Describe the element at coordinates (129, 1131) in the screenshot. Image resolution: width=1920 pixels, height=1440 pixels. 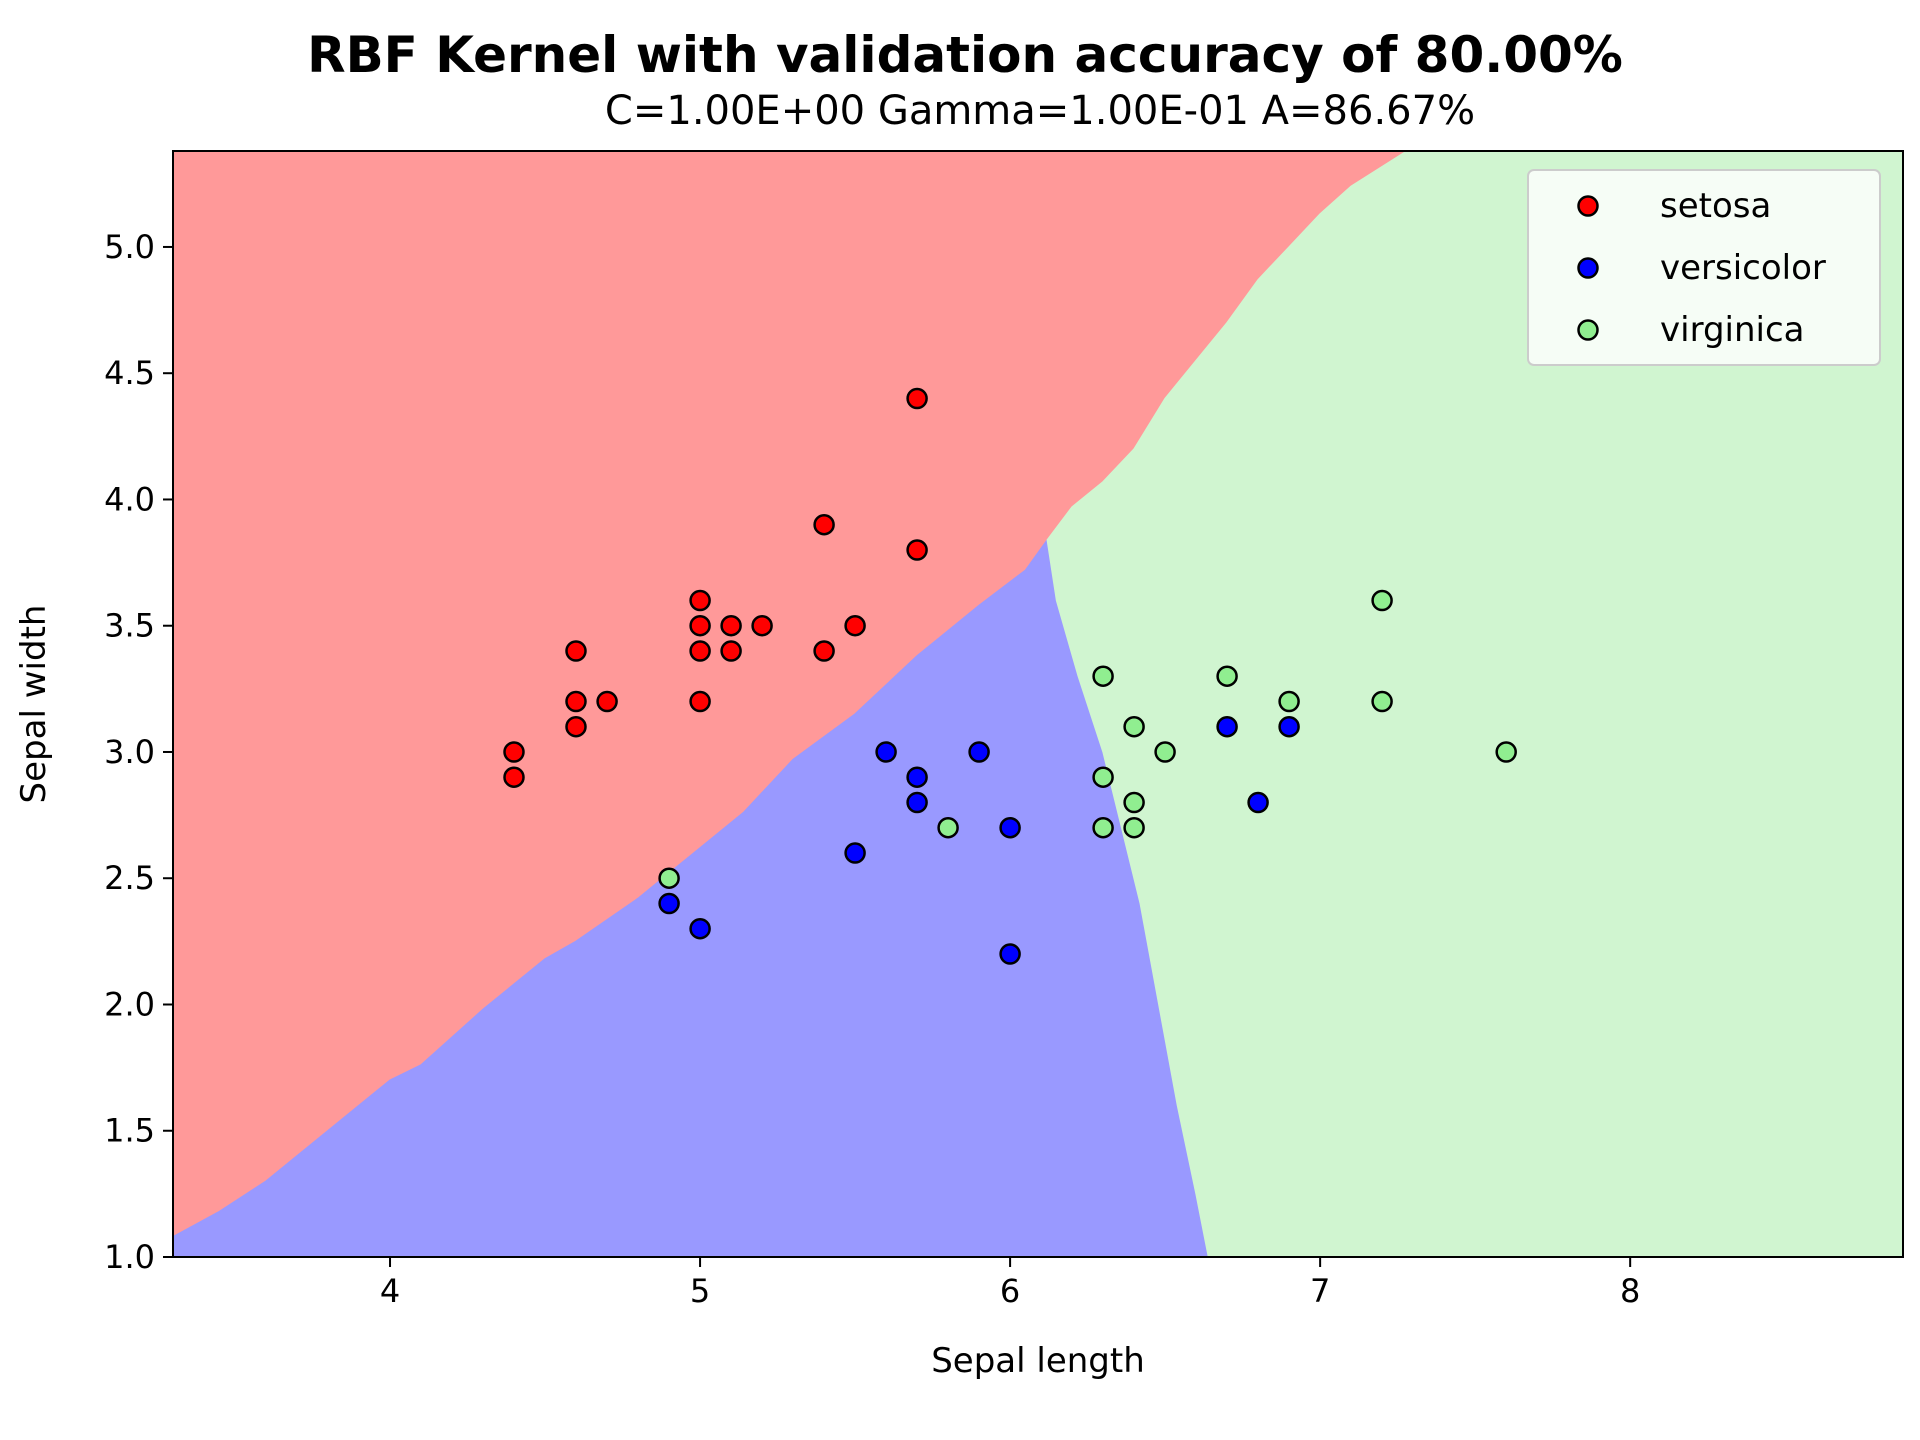
I see `y-tick-label: 1.5` at that location.